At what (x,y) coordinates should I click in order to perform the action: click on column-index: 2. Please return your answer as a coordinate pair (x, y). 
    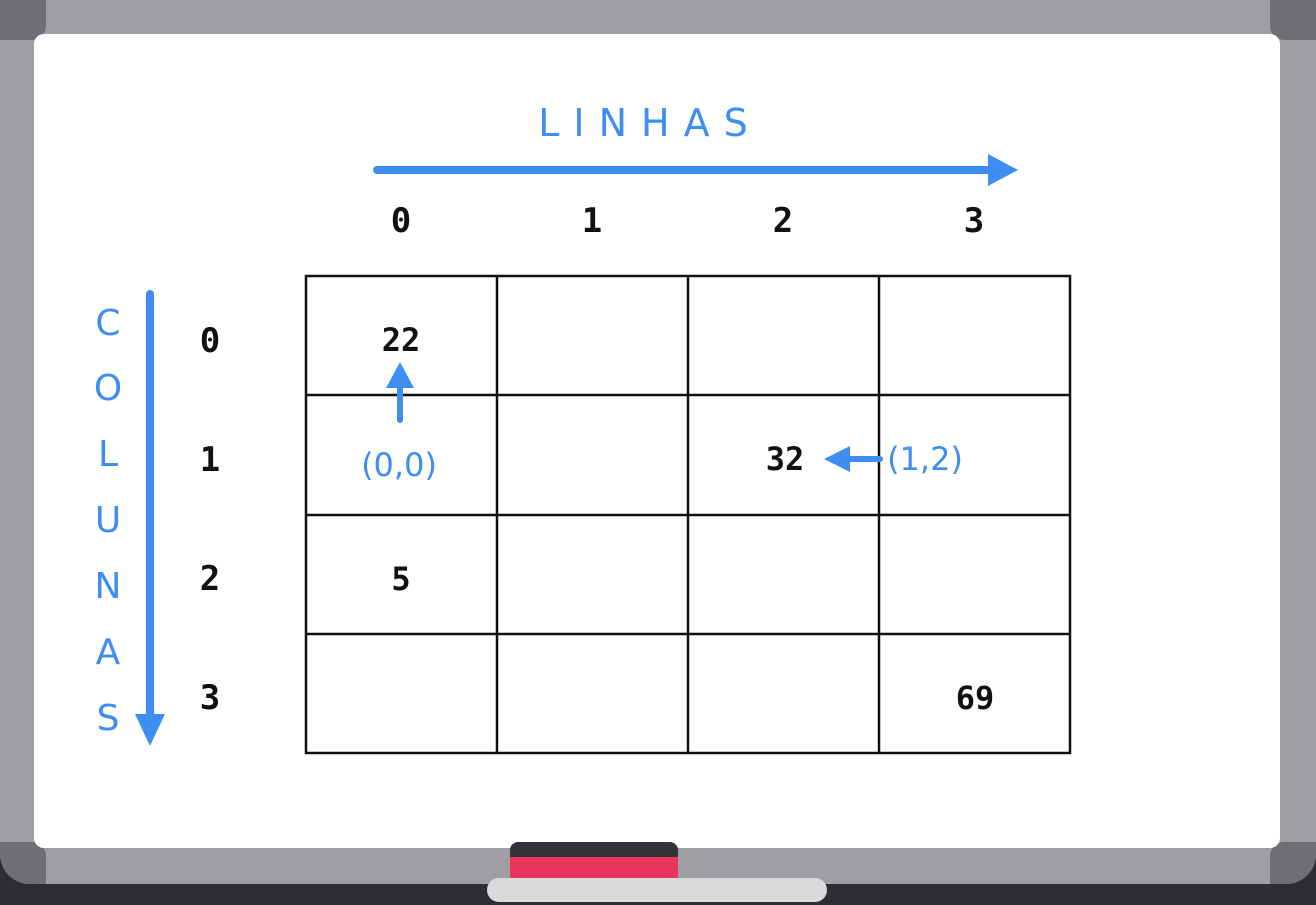
    Looking at the image, I should click on (783, 221).